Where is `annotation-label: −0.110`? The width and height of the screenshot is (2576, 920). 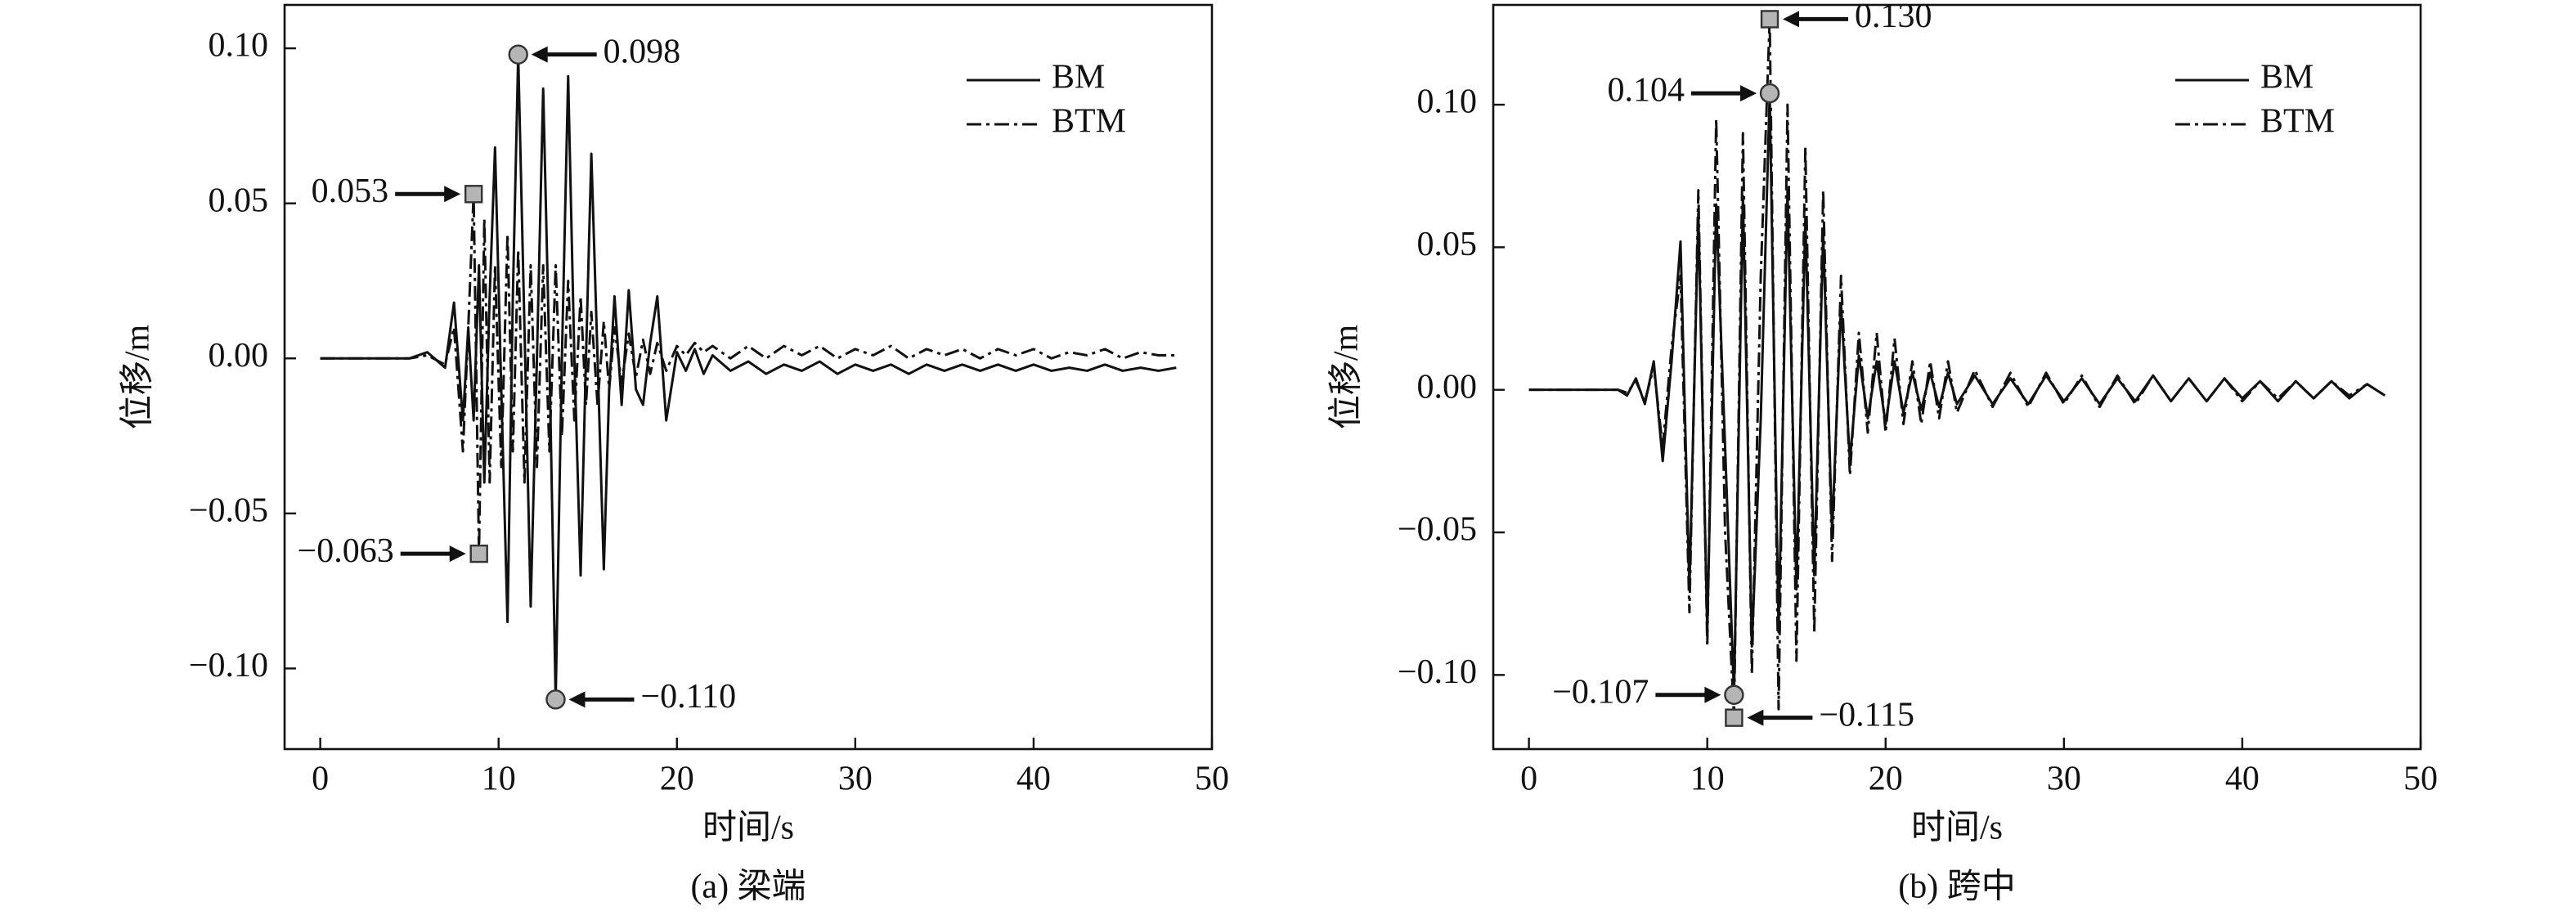
annotation-label: −0.110 is located at coordinates (688, 697).